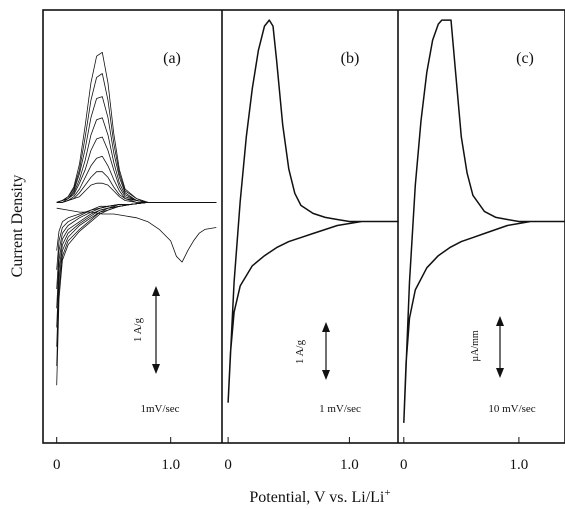 The width and height of the screenshot is (565, 509). Describe the element at coordinates (350, 58) in the screenshot. I see `panel-b-label: (b)` at that location.